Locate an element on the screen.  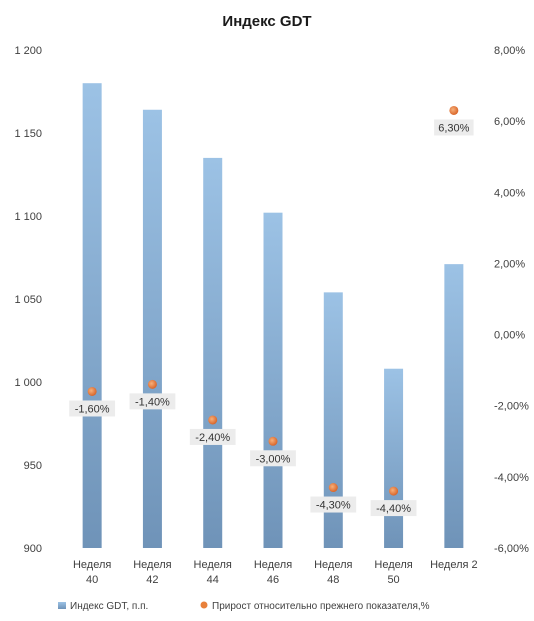
left-axis: 900 950 1 000 1 050 1 100 1 150 1 200 is located at coordinates (28, 300).